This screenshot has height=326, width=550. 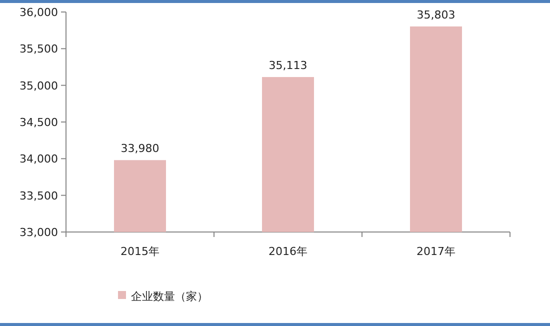 What do you see at coordinates (39, 195) in the screenshot?
I see `y-tick-label: 33,500` at bounding box center [39, 195].